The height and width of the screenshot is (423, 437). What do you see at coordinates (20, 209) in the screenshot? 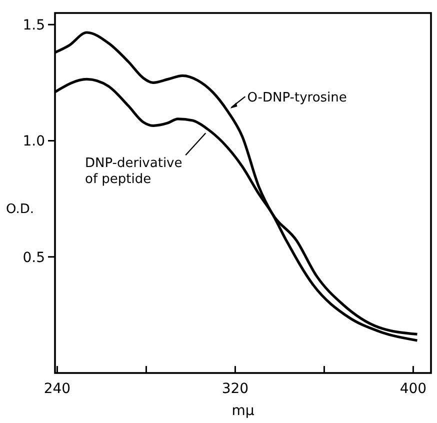
I see `y-axis-title: O.D.` at bounding box center [20, 209].